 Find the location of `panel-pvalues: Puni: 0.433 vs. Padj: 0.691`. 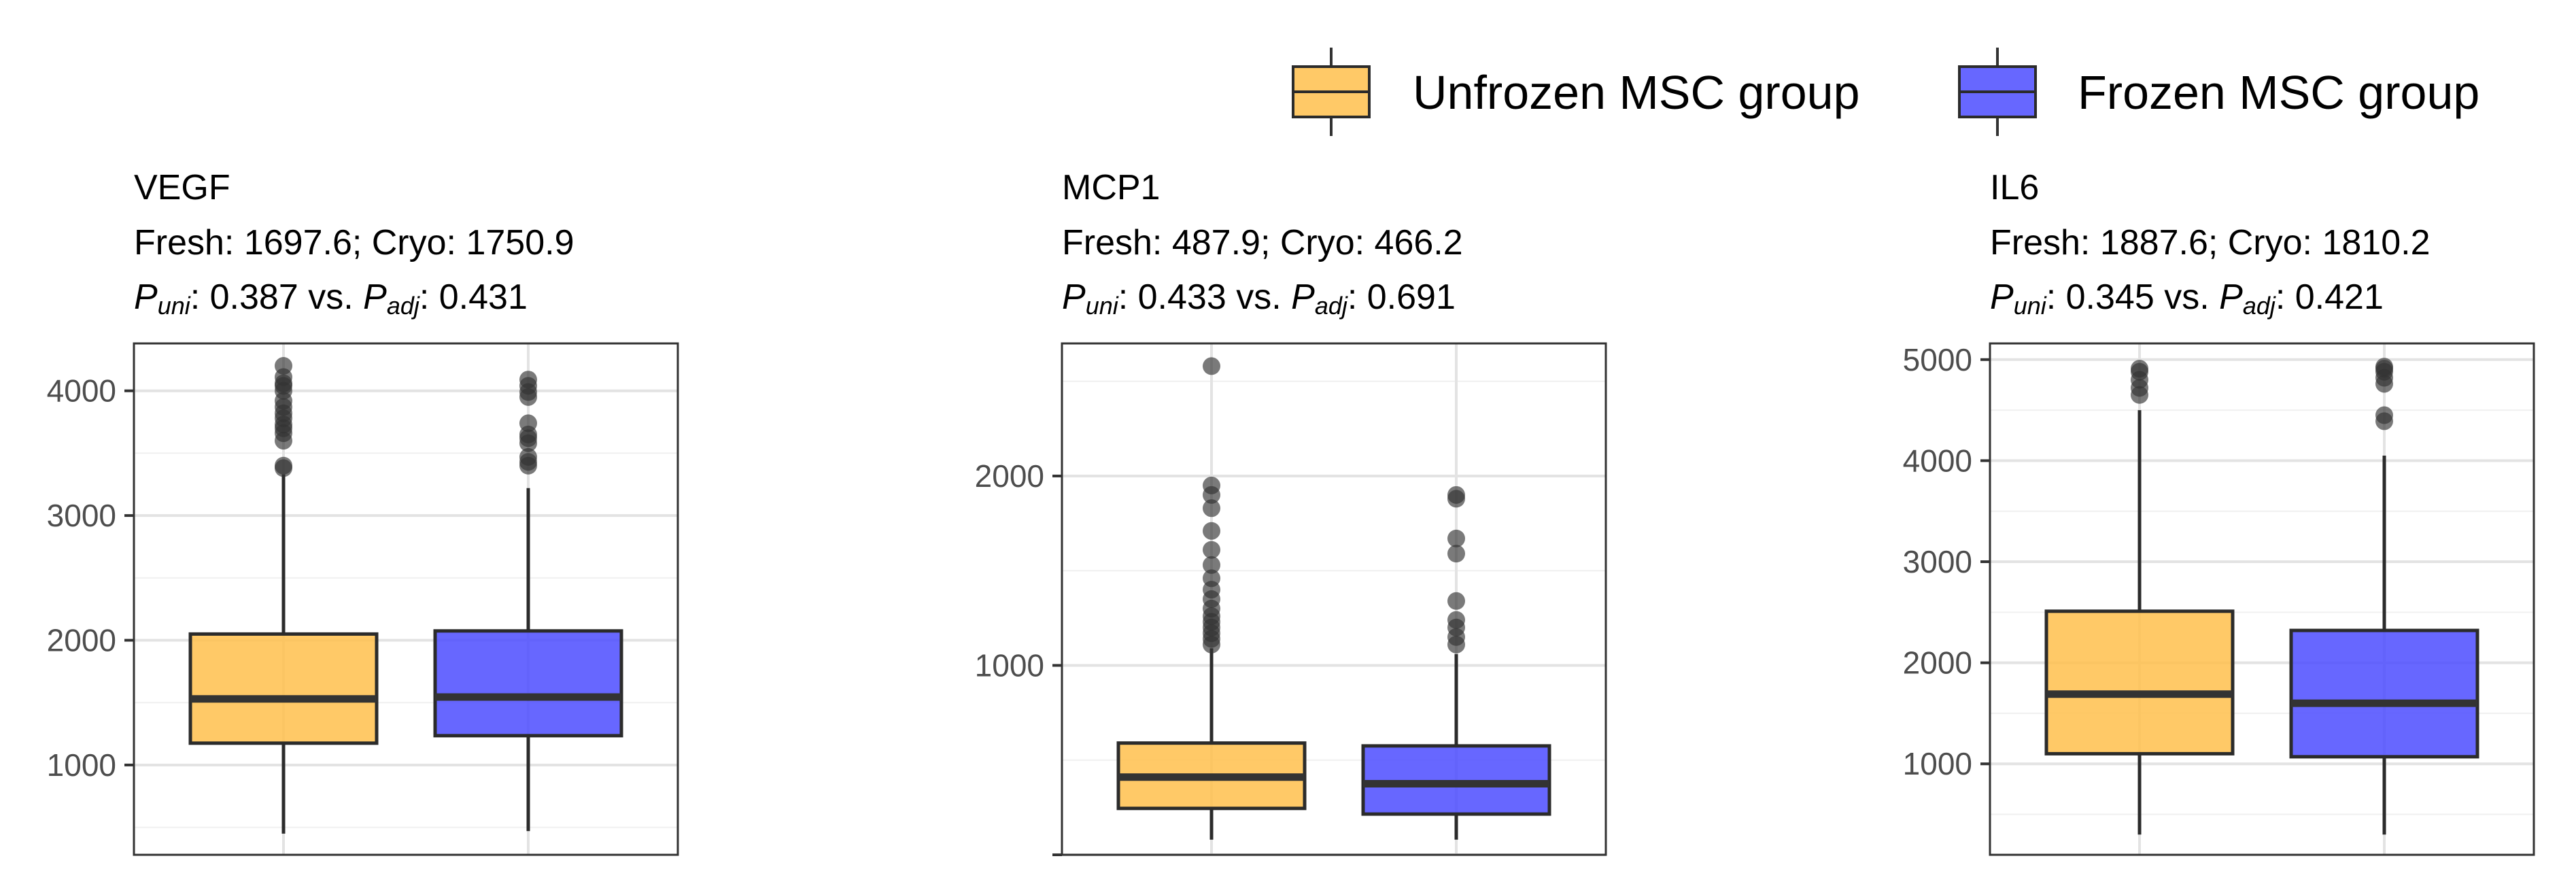

panel-pvalues: Puni: 0.433 vs. Padj: 0.691 is located at coordinates (1259, 298).